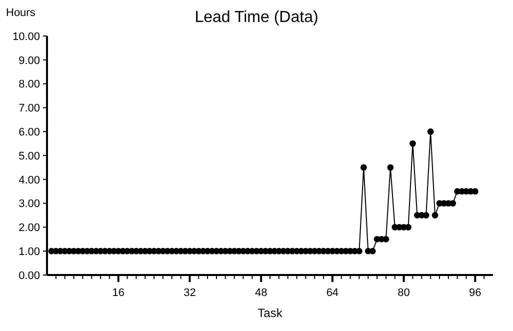 The image size is (513, 331). Describe the element at coordinates (475, 293) in the screenshot. I see `x-tick-label: 96` at that location.